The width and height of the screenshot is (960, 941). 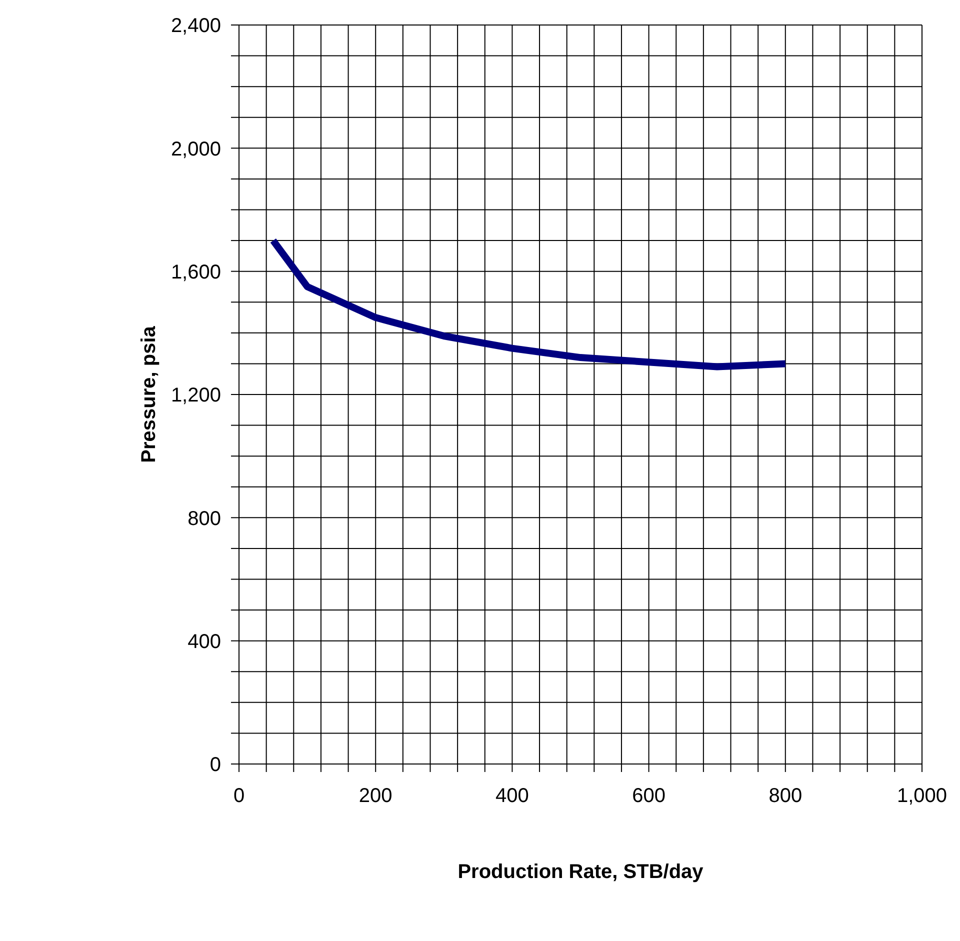 What do you see at coordinates (195, 26) in the screenshot?
I see `y-tick-label: 2,400` at bounding box center [195, 26].